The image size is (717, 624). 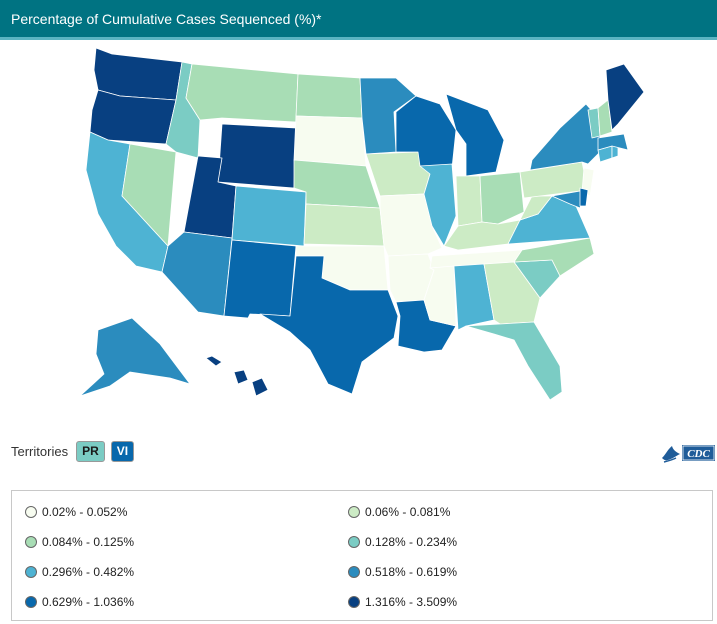 What do you see at coordinates (257, 156) in the screenshot?
I see `state-wyoming: Wyoming` at bounding box center [257, 156].